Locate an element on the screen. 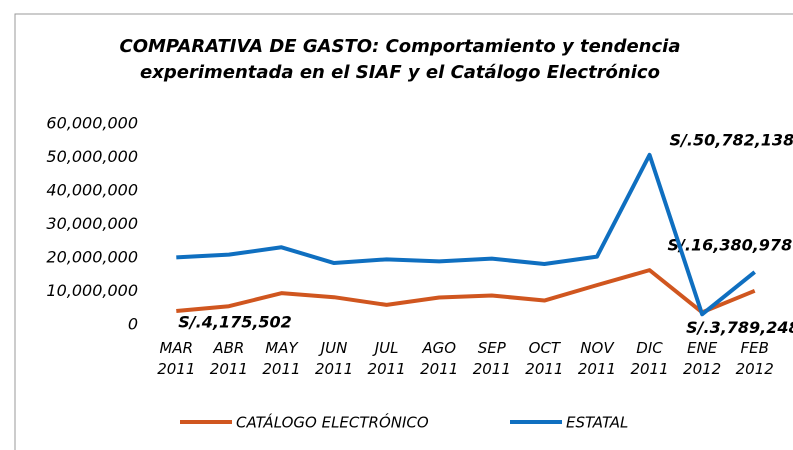 The width and height of the screenshot is (793, 450). x-tick-label: JUN 2011 is located at coordinates (334, 358).